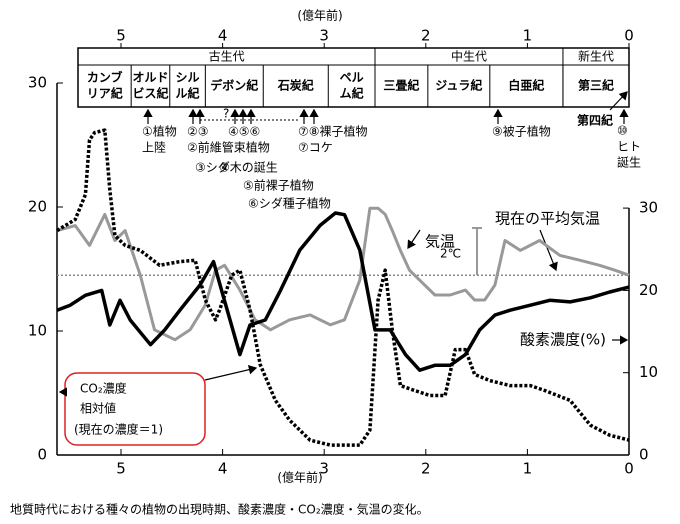 This screenshot has height=524, width=680. What do you see at coordinates (42, 455) in the screenshot?
I see `y-tick-label: 0` at bounding box center [42, 455].